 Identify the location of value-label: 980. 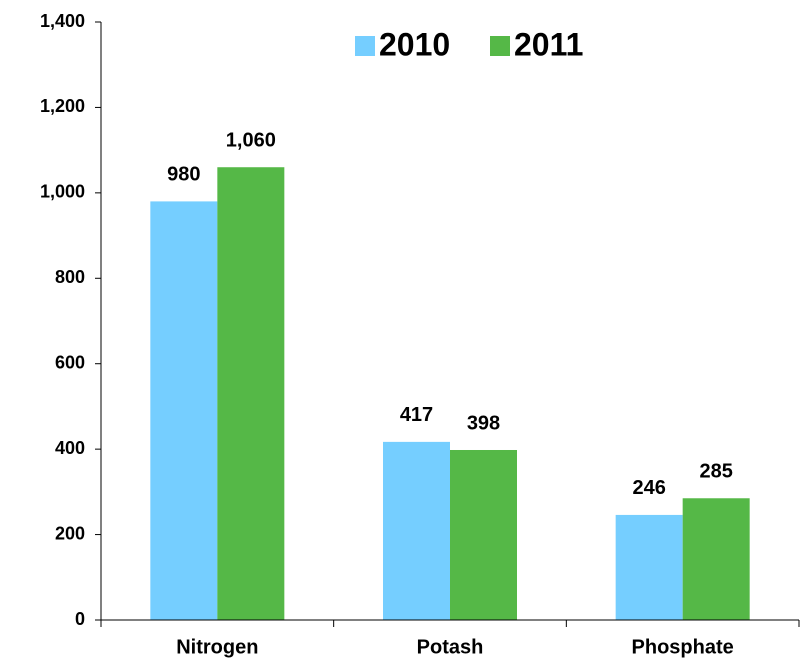
(183, 175).